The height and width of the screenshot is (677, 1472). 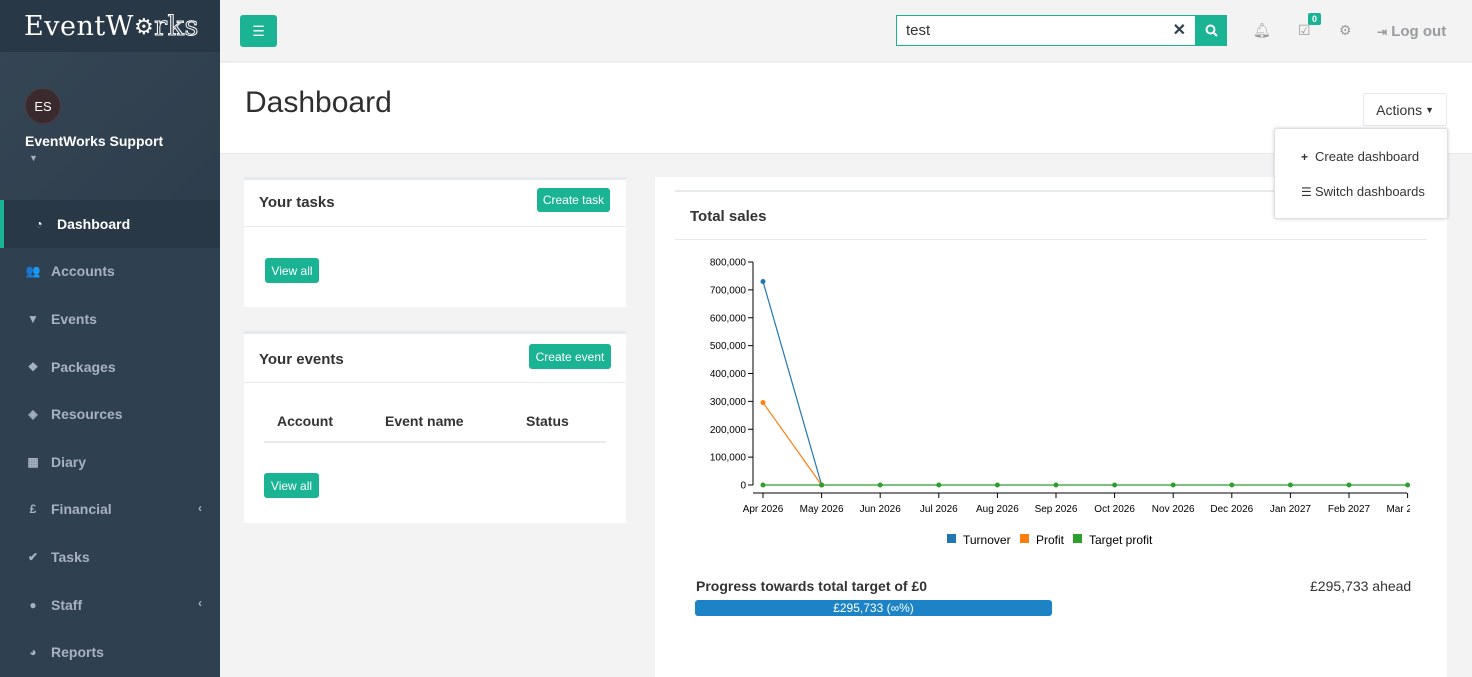 What do you see at coordinates (94, 141) in the screenshot?
I see `profile-name: EventWorks Support` at bounding box center [94, 141].